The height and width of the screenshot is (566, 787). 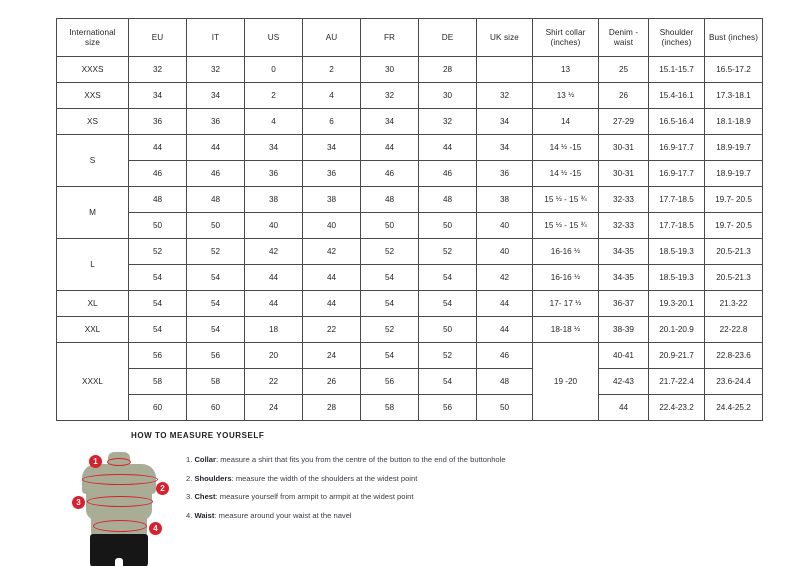 What do you see at coordinates (215, 225) in the screenshot?
I see `cell-it: 50` at bounding box center [215, 225].